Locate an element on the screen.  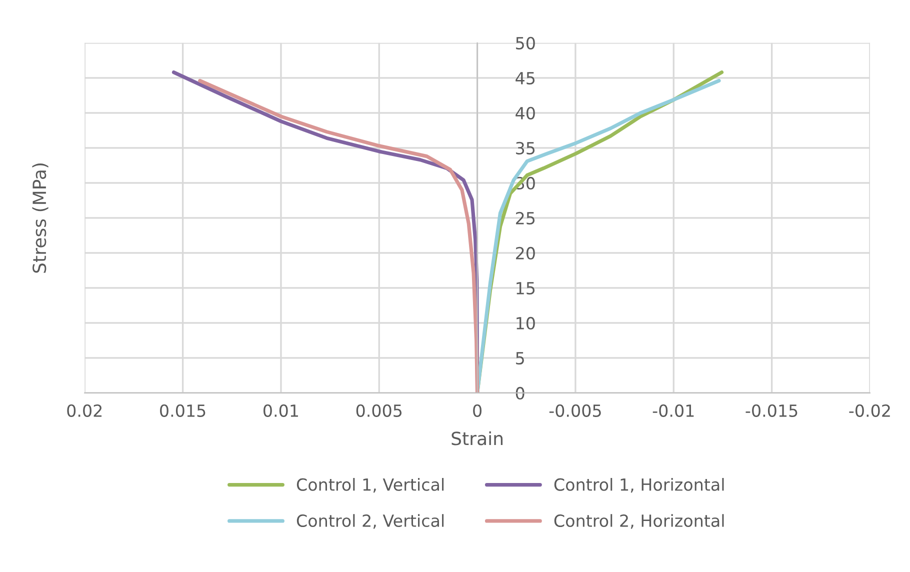
y-tick-label: 35 is located at coordinates (525, 148).